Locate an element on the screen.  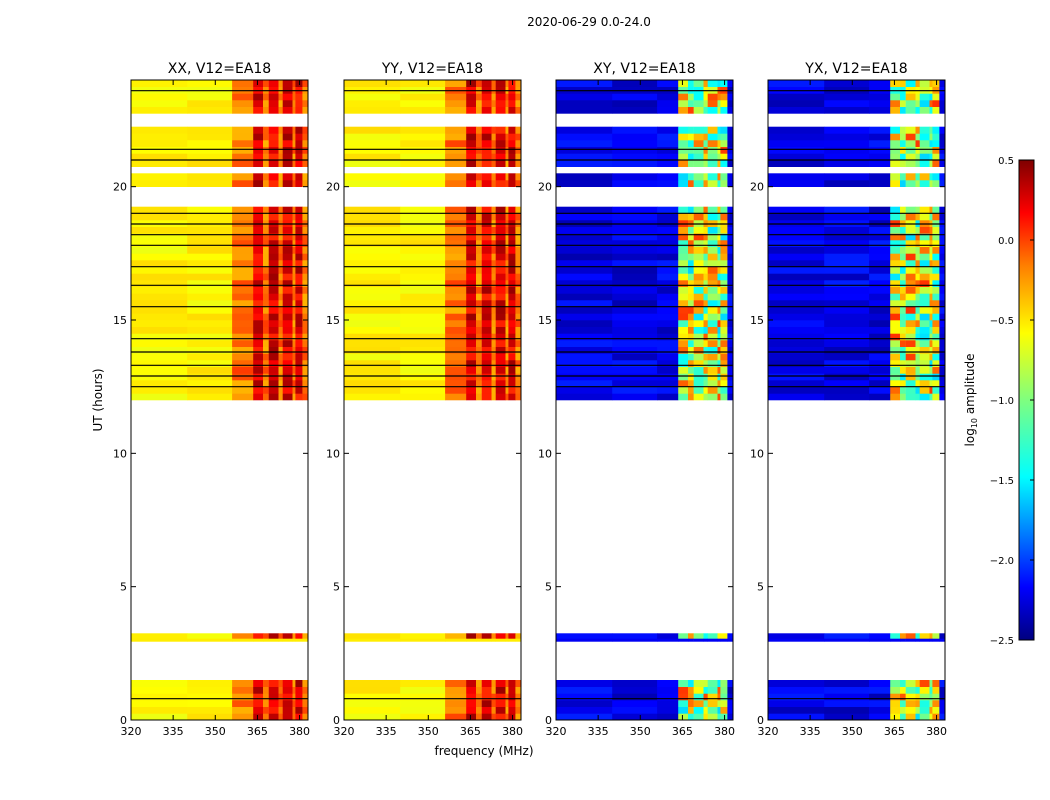
y-tick-label: 10 is located at coordinates (545, 453).